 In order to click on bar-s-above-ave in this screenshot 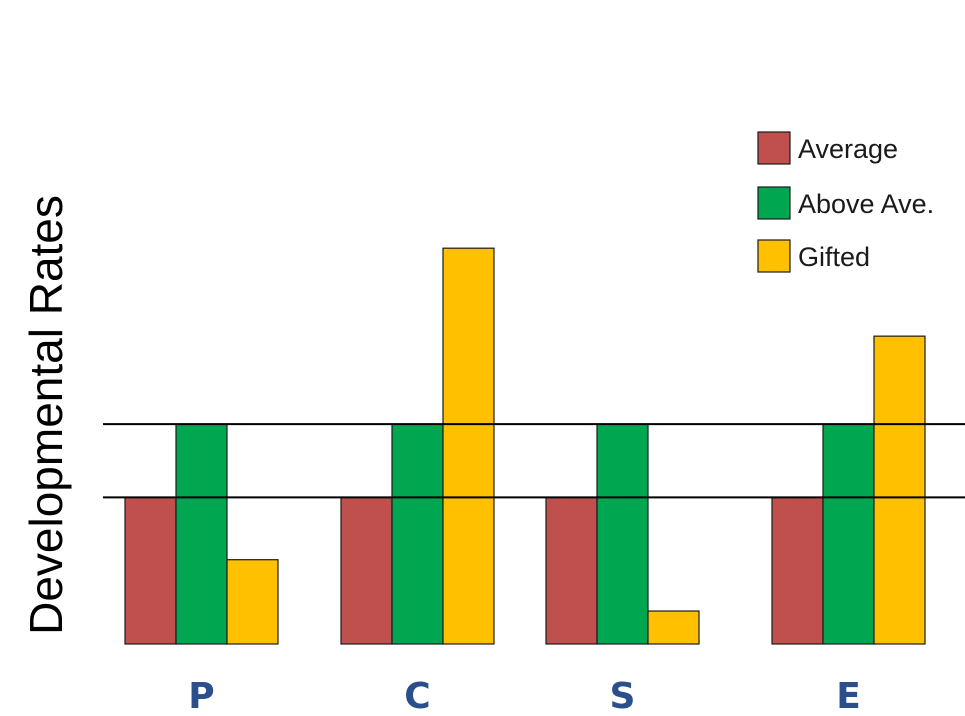, I will do `click(622, 534)`.